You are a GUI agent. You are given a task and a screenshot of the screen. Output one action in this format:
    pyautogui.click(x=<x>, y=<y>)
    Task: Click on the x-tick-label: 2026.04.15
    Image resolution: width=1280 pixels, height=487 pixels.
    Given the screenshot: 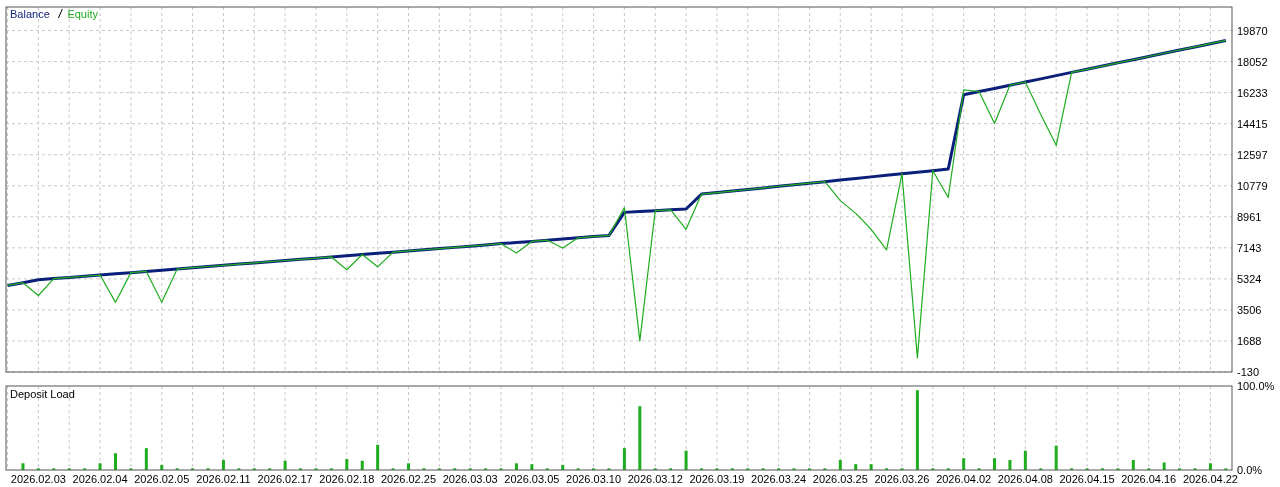 What is the action you would take?
    pyautogui.click(x=1087, y=479)
    